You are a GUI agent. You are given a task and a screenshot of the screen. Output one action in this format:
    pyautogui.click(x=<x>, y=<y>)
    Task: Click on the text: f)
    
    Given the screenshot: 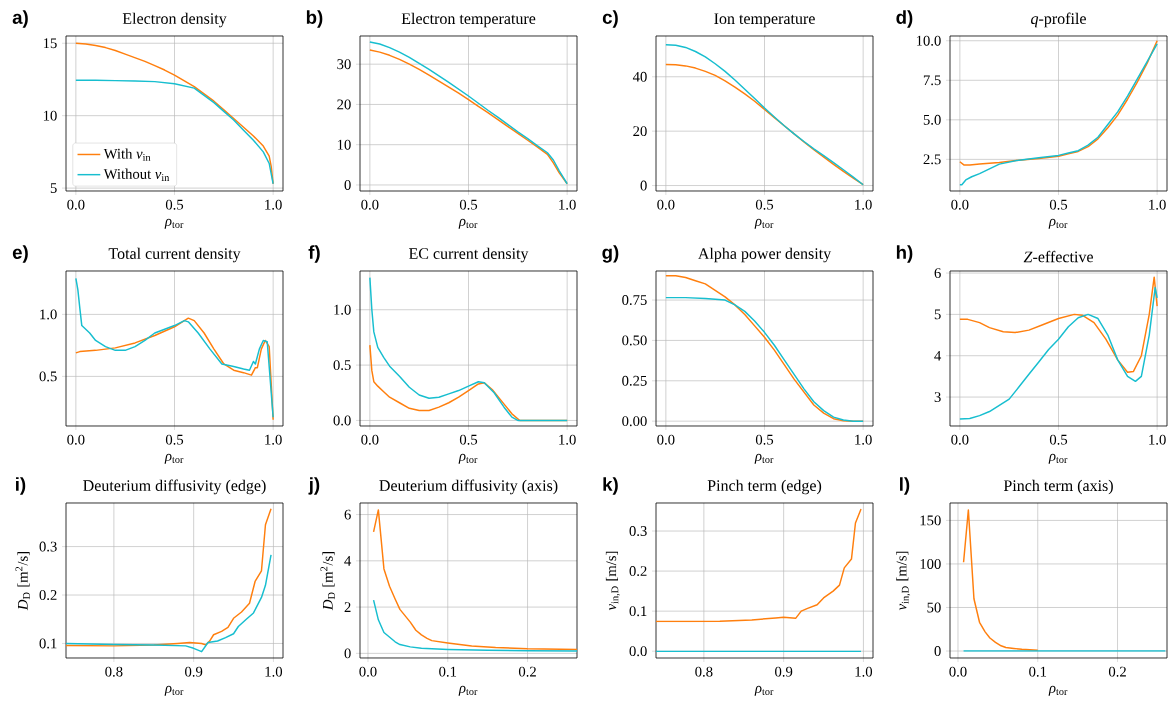 What is the action you would take?
    pyautogui.click(x=314, y=254)
    